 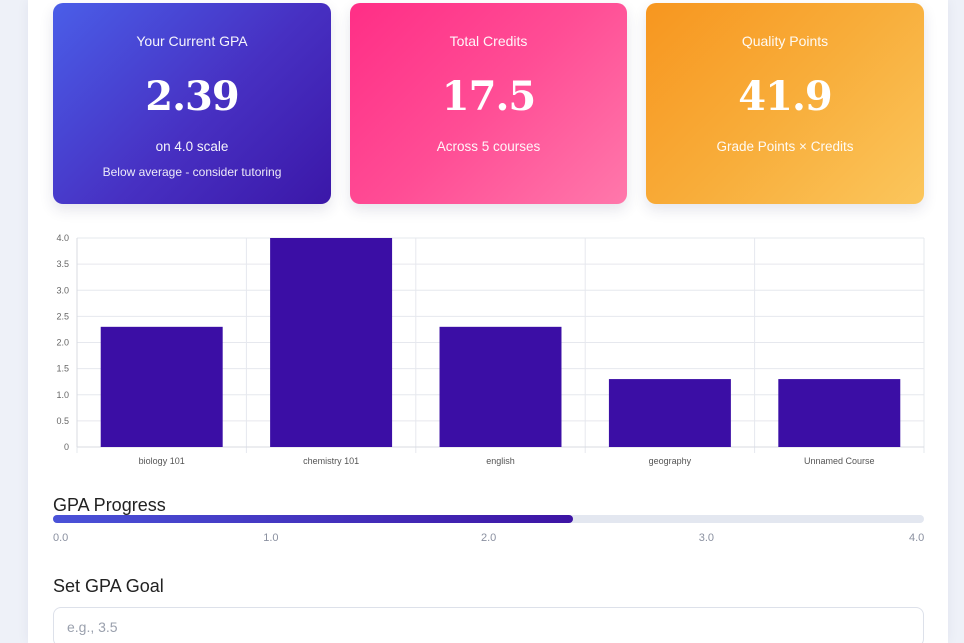 I want to click on y-tick-label: 0.5, so click(x=62, y=421).